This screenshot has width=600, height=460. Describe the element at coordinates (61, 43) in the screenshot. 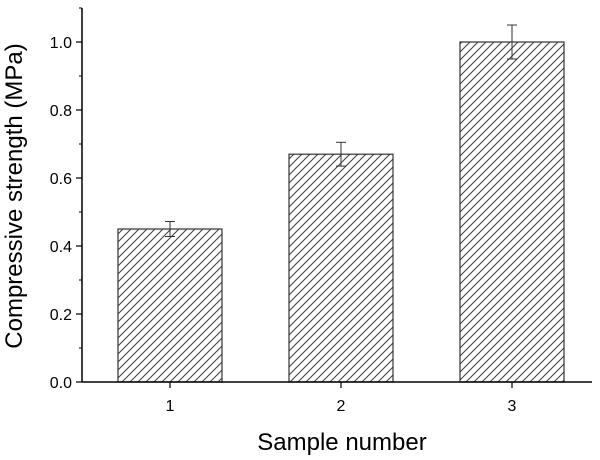

I see `y-tick-label: 1.0` at that location.